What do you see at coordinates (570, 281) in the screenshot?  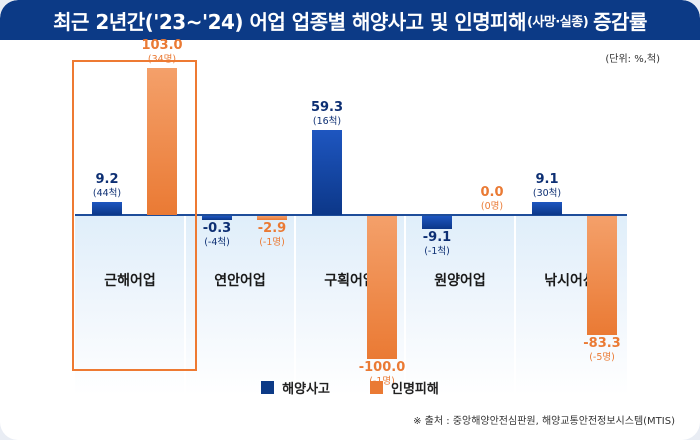 I see `category-label: 낚시어선` at bounding box center [570, 281].